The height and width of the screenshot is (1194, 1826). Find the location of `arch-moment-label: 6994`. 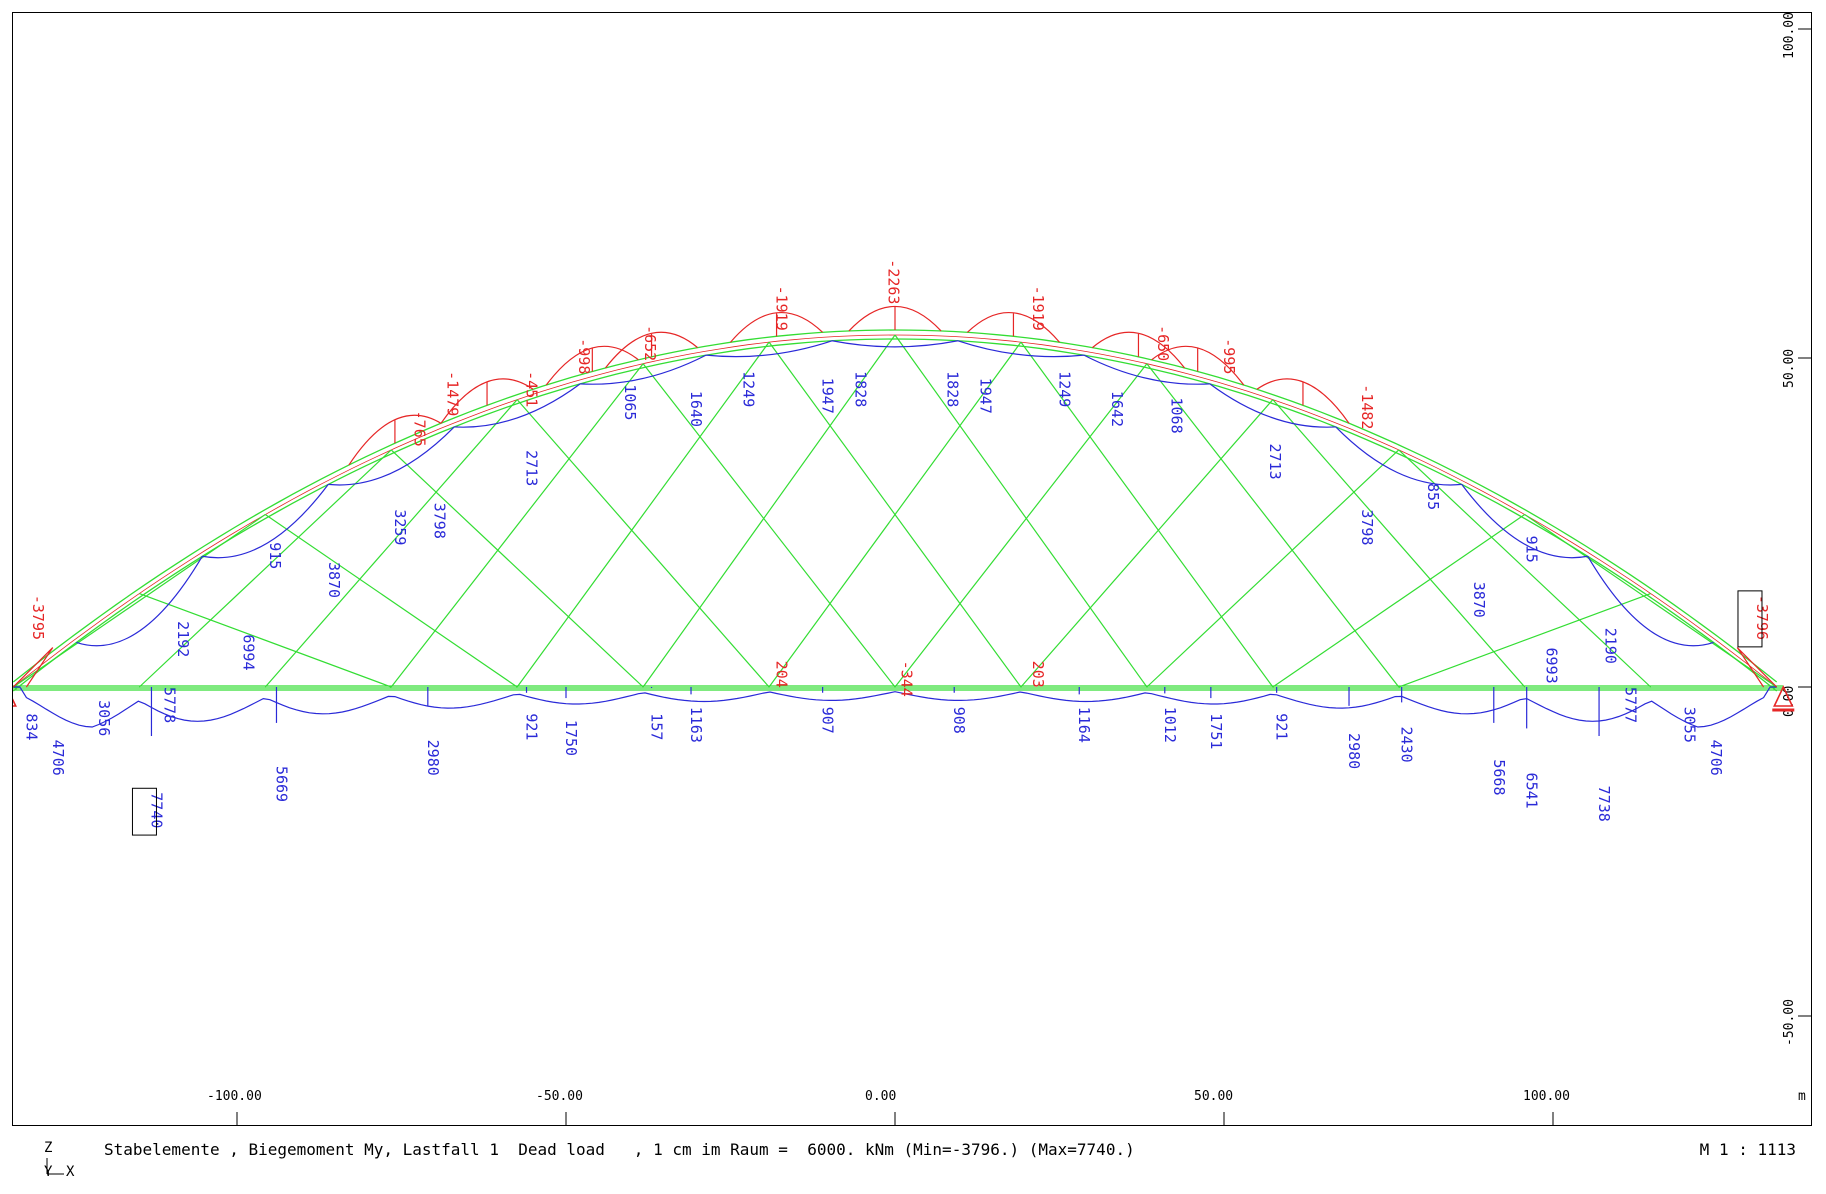

arch-moment-label: 6994 is located at coordinates (249, 652).